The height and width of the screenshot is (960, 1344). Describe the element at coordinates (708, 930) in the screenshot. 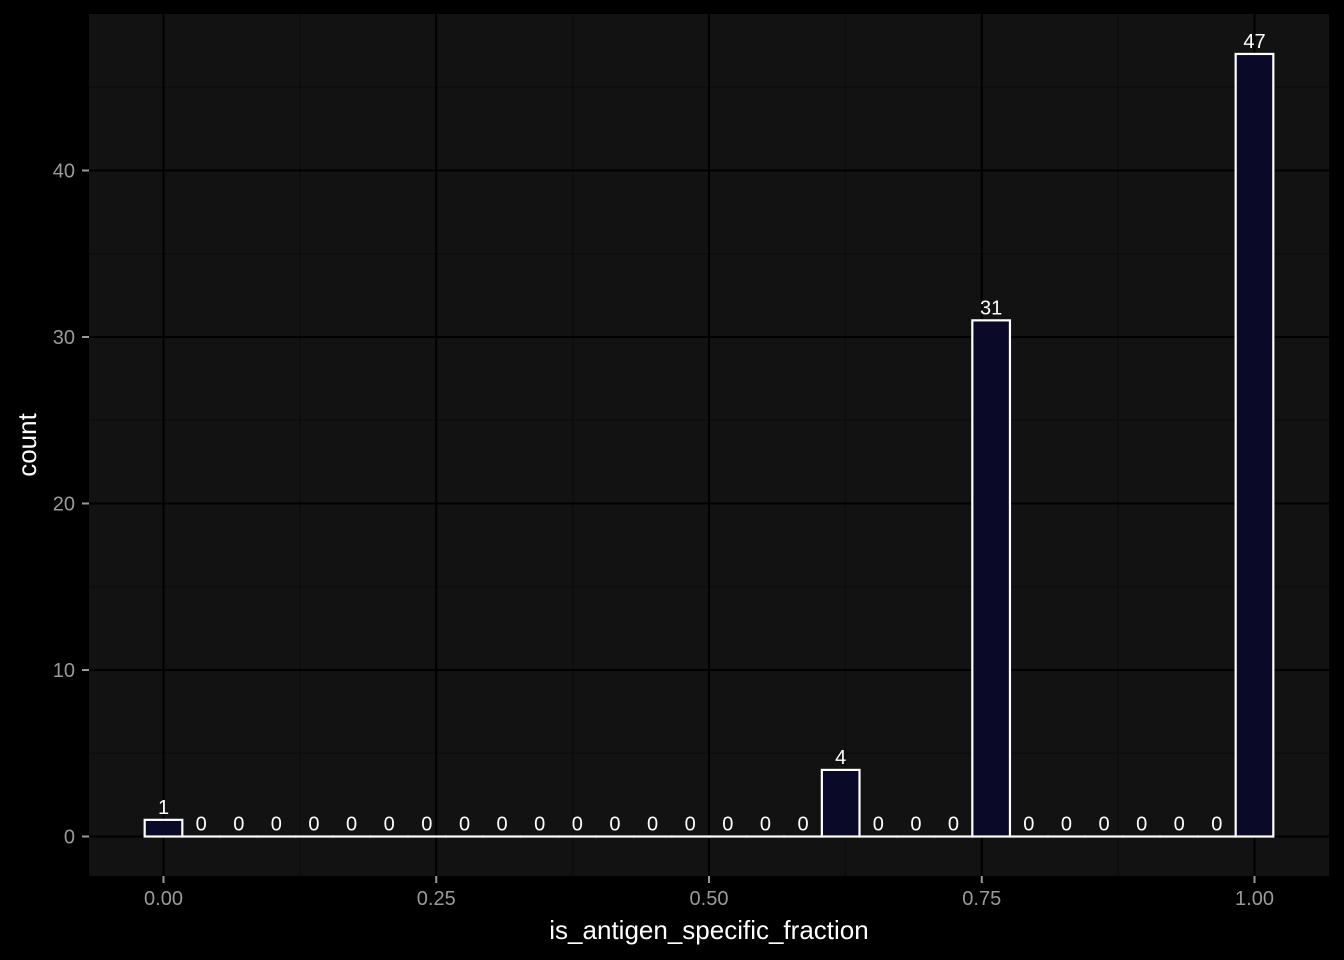

I see `x-axis-title: is_antigen_specific_fraction` at that location.